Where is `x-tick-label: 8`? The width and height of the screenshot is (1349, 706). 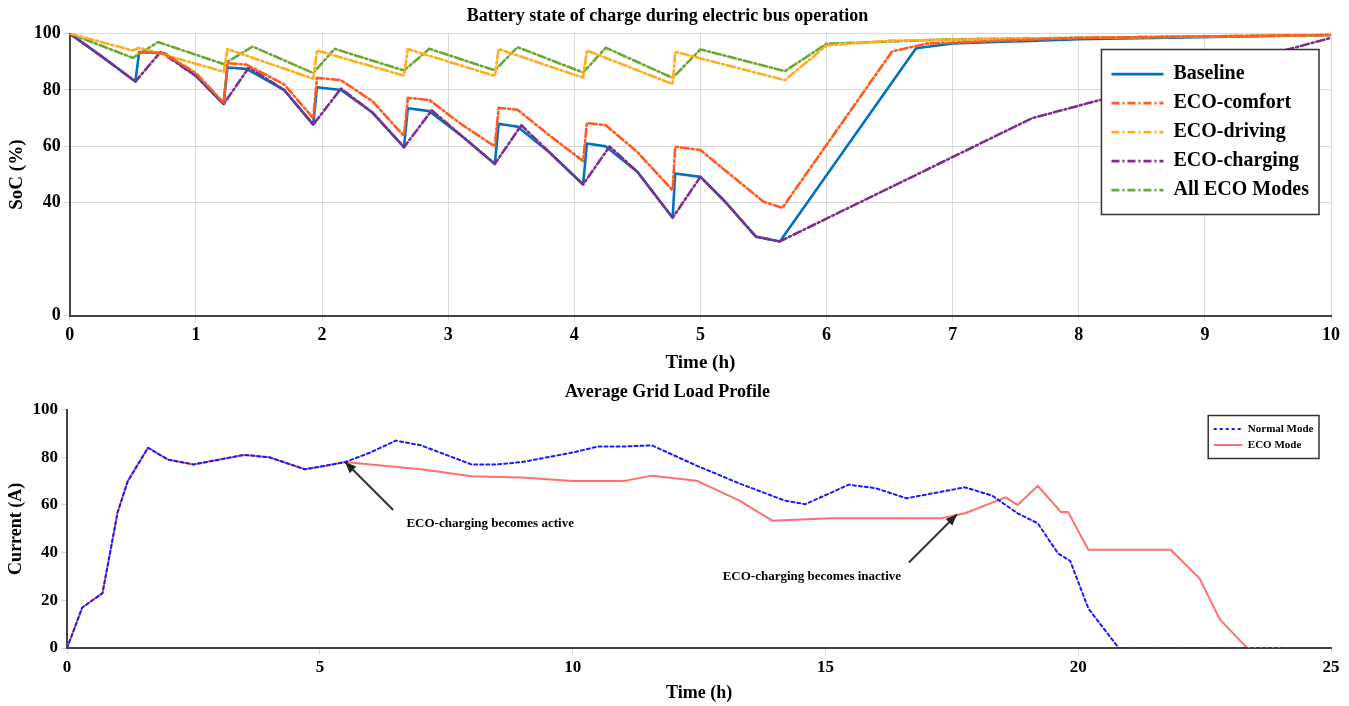
x-tick-label: 8 is located at coordinates (1079, 334).